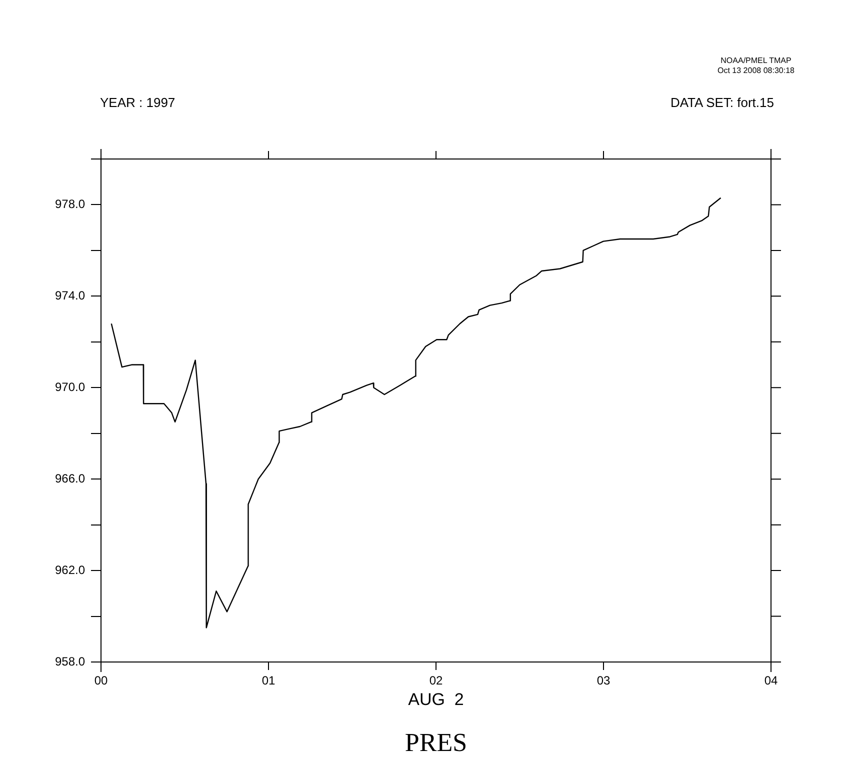  I want to click on y-tick-label: 978.0, so click(70, 204).